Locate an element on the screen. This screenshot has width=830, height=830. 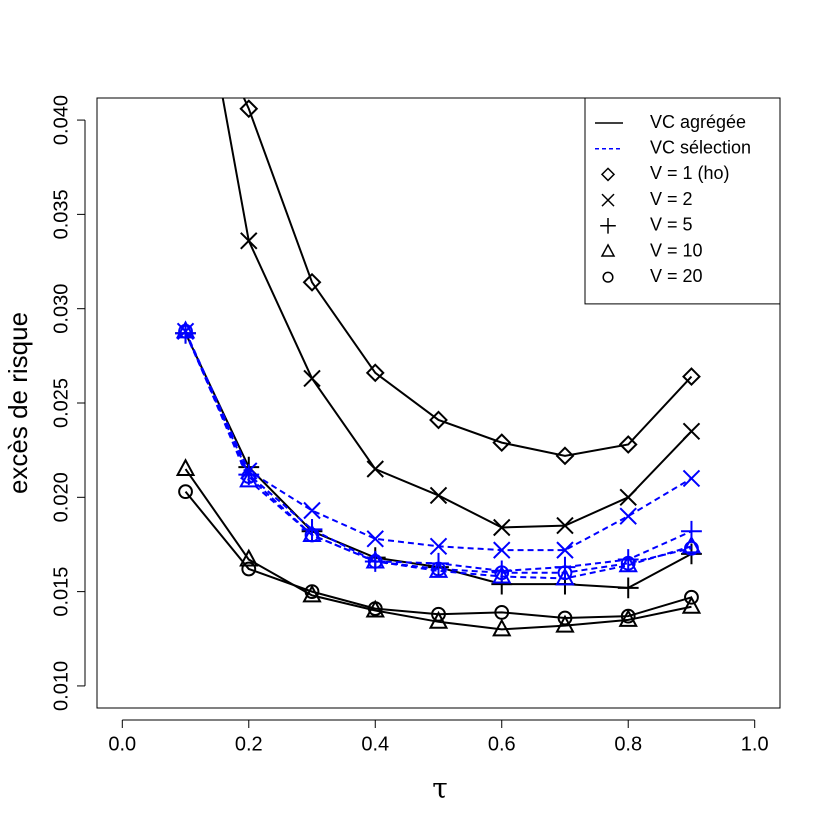
y-tick-label: 0.040 is located at coordinates (61, 120).